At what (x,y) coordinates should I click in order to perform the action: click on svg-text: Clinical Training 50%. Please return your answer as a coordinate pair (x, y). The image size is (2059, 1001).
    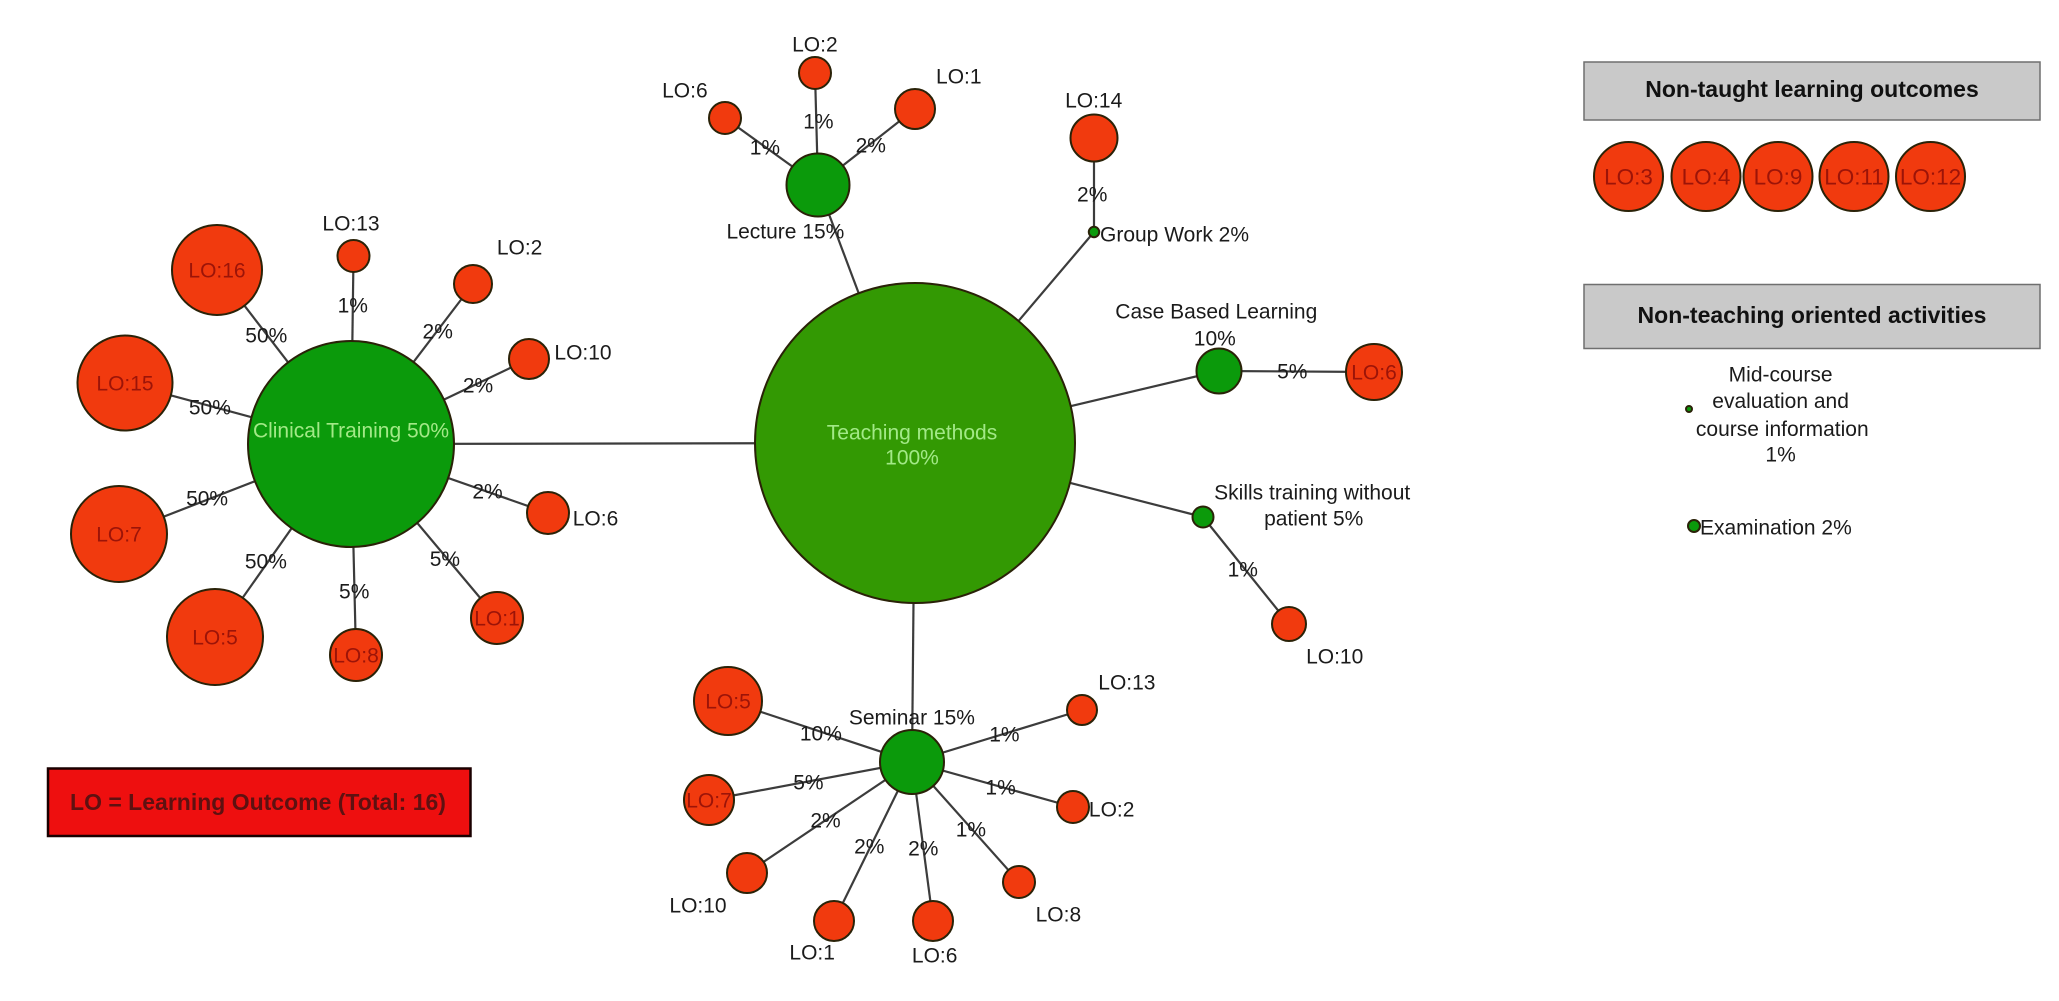
    Looking at the image, I should click on (351, 431).